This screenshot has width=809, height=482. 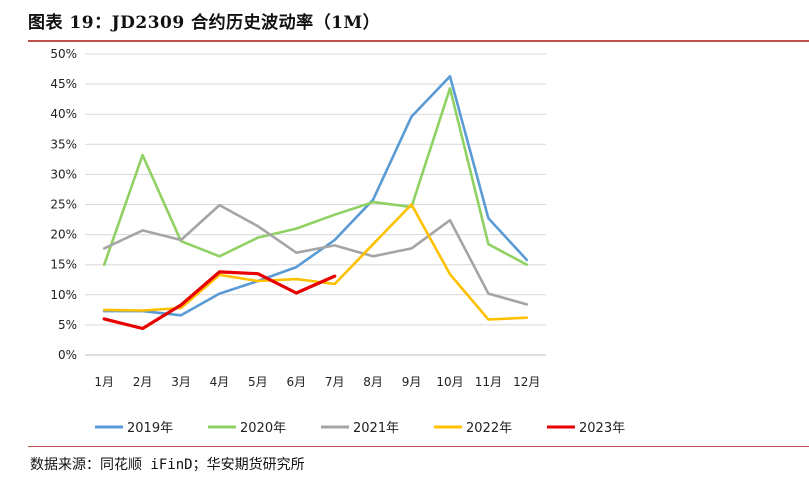 I want to click on legend-label: 2023年, so click(x=602, y=428).